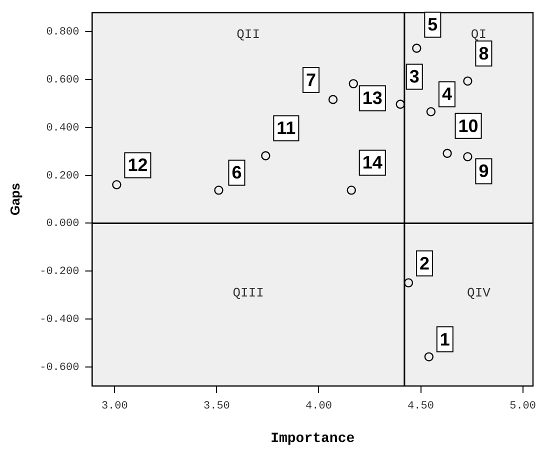 This screenshot has width=555, height=461. What do you see at coordinates (421, 406) in the screenshot?
I see `x-tick-label: 4.50` at bounding box center [421, 406].